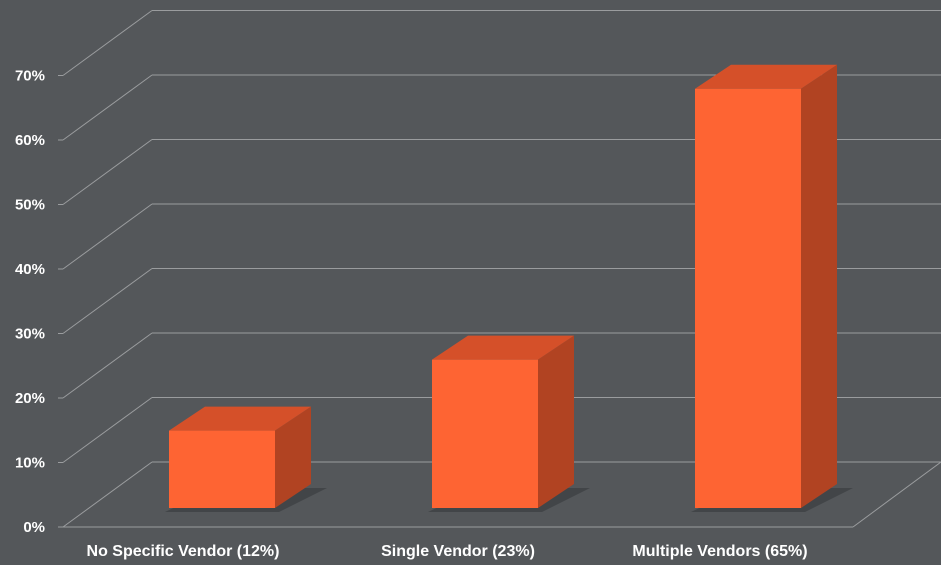 Image resolution: width=941 pixels, height=565 pixels. I want to click on y-tick-label: 70%, so click(30, 76).